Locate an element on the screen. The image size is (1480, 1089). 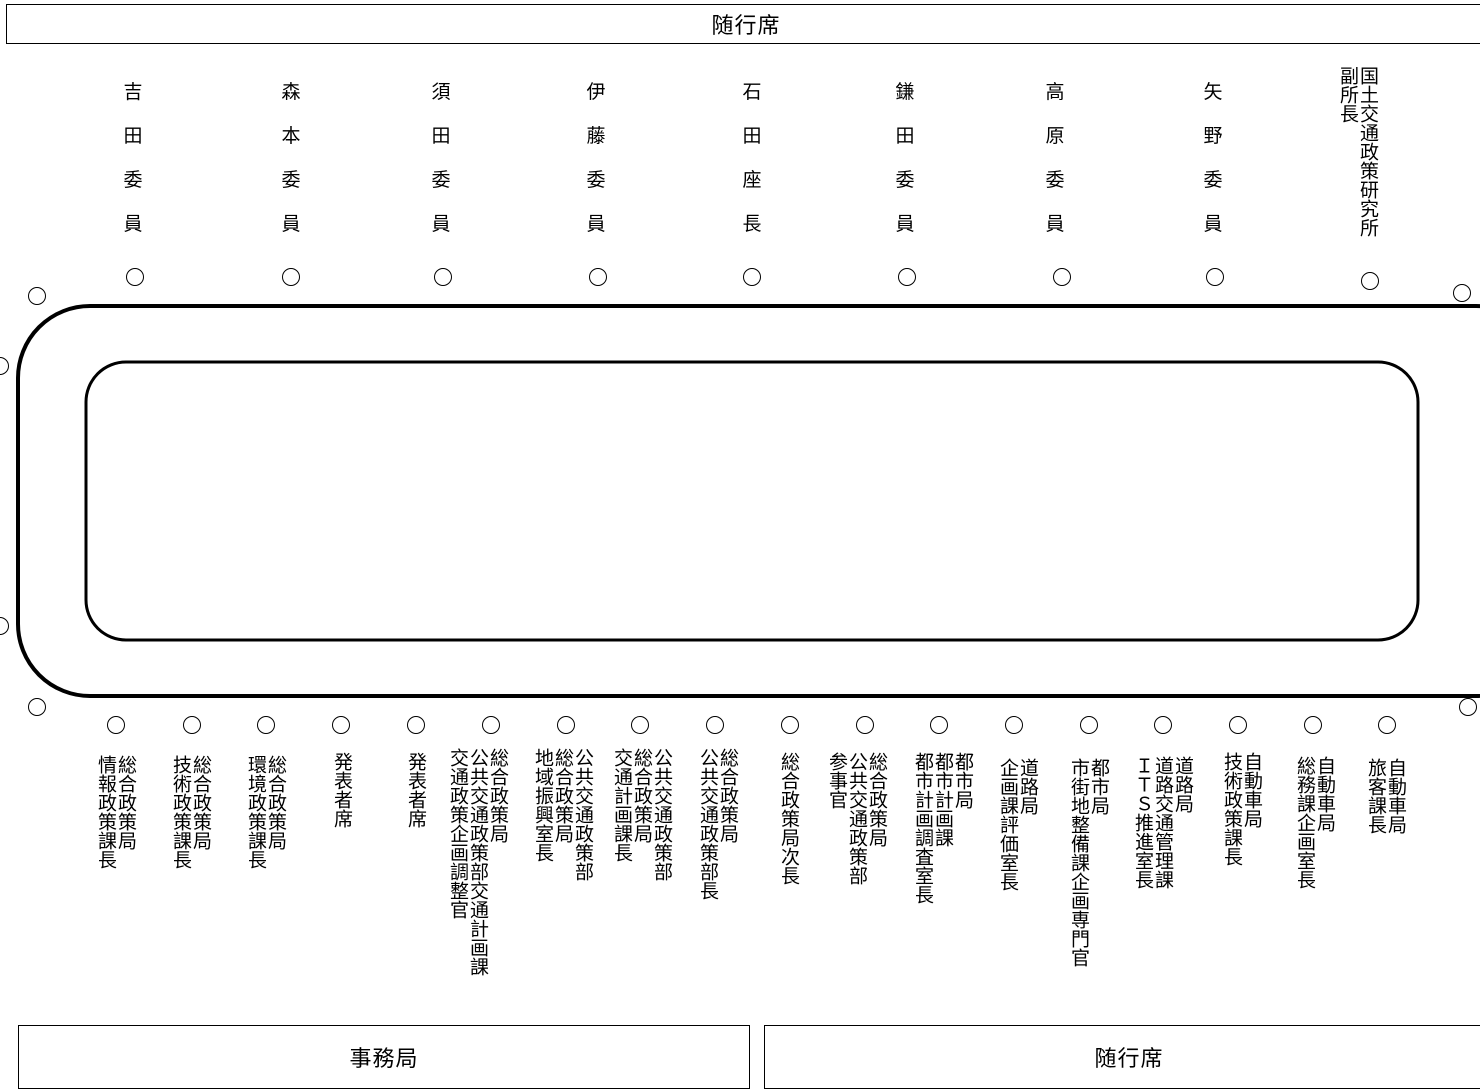
secretariat-box: 事務局 is located at coordinates (384, 1057).